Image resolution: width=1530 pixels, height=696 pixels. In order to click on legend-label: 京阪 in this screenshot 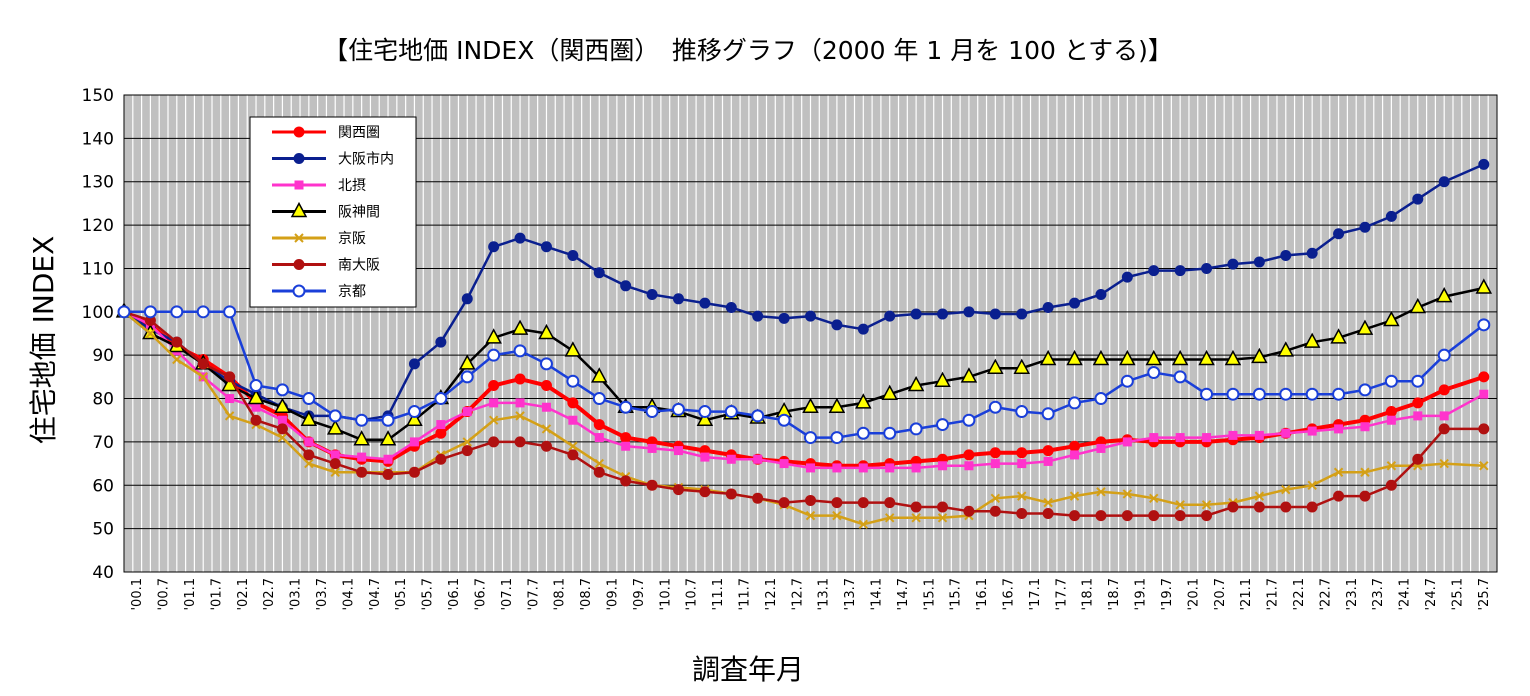, I will do `click(352, 239)`.